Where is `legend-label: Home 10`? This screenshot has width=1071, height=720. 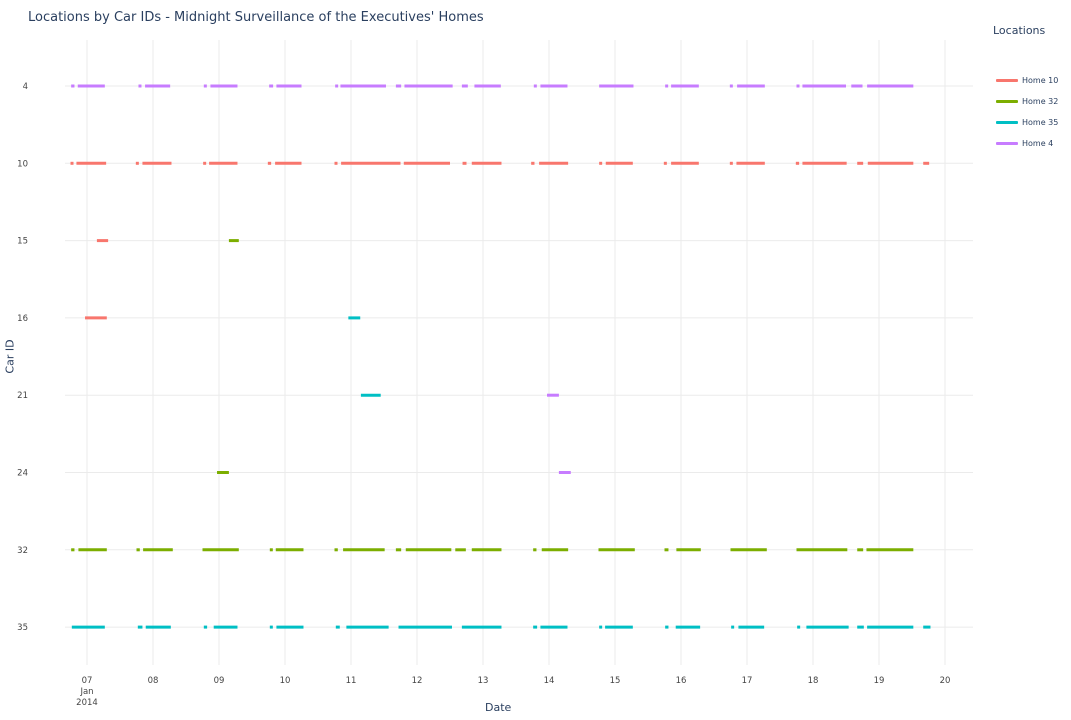 legend-label: Home 10 is located at coordinates (1040, 80).